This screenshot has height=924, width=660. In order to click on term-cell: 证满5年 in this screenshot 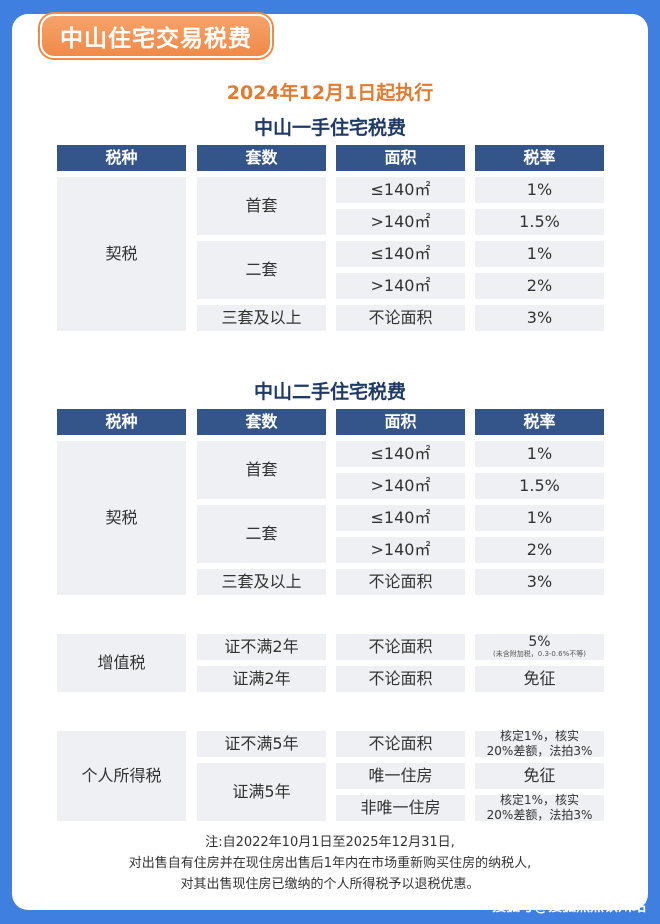, I will do `click(261, 792)`.